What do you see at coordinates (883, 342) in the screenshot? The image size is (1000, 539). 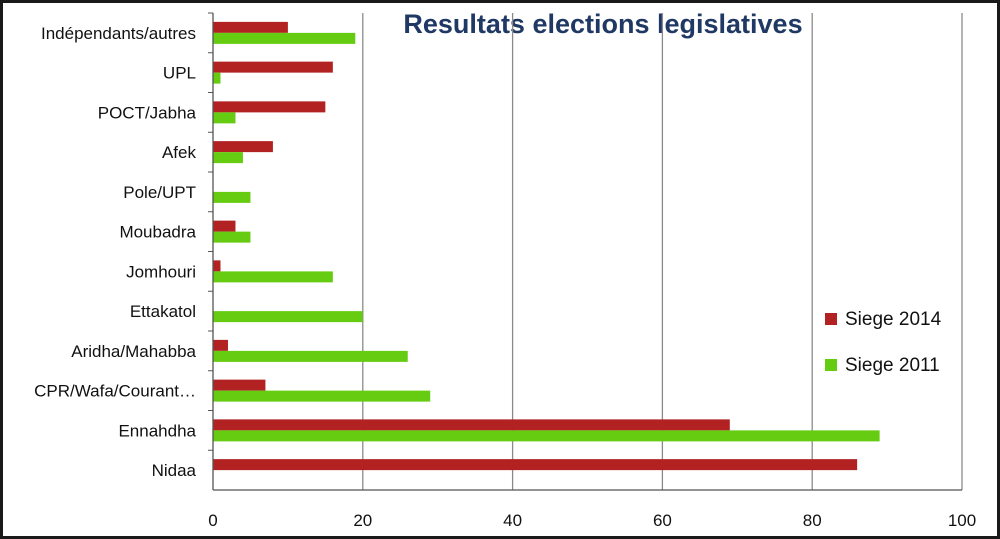 I see `legend: Siege 2014 Siege 2011` at bounding box center [883, 342].